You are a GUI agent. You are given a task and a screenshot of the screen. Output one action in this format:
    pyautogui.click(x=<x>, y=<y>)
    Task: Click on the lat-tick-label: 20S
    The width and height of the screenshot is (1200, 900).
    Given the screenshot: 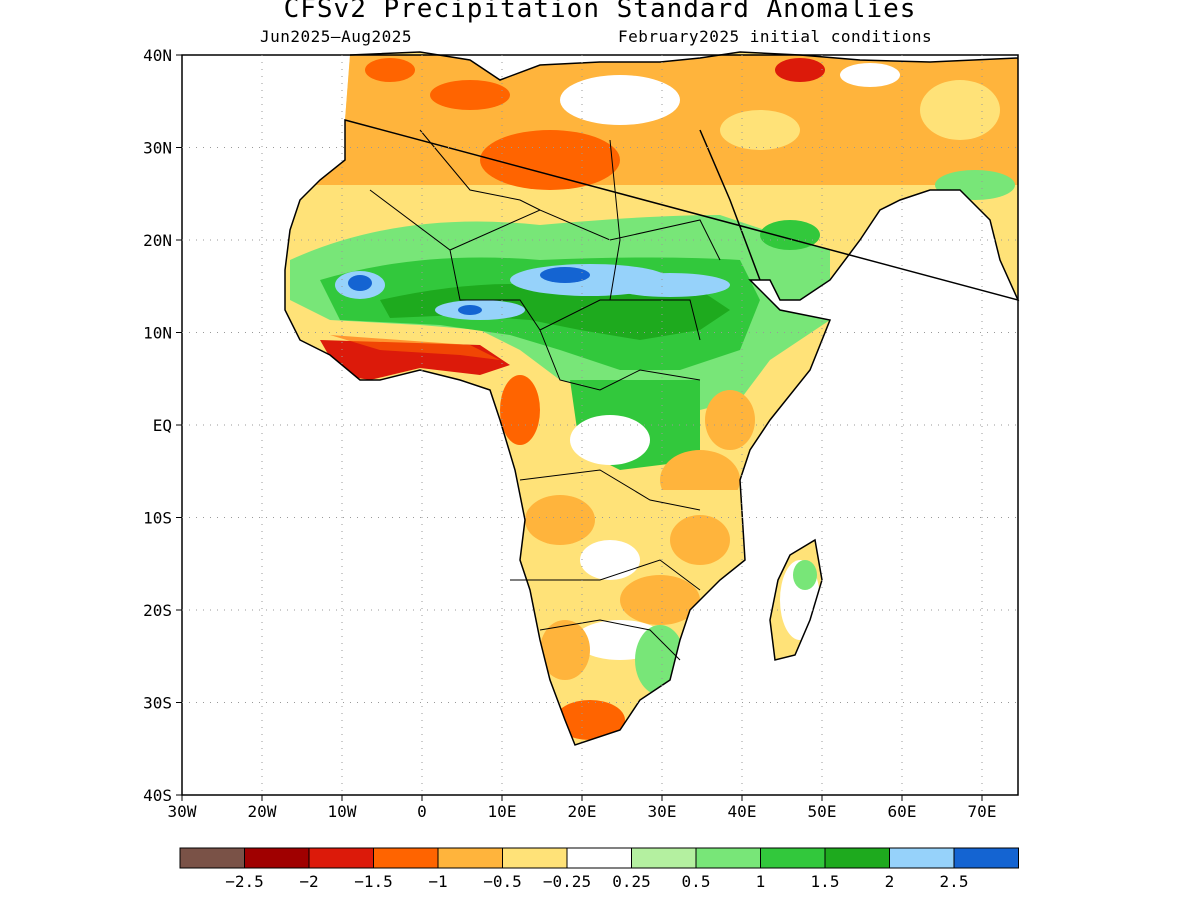 What is the action you would take?
    pyautogui.click(x=157, y=610)
    